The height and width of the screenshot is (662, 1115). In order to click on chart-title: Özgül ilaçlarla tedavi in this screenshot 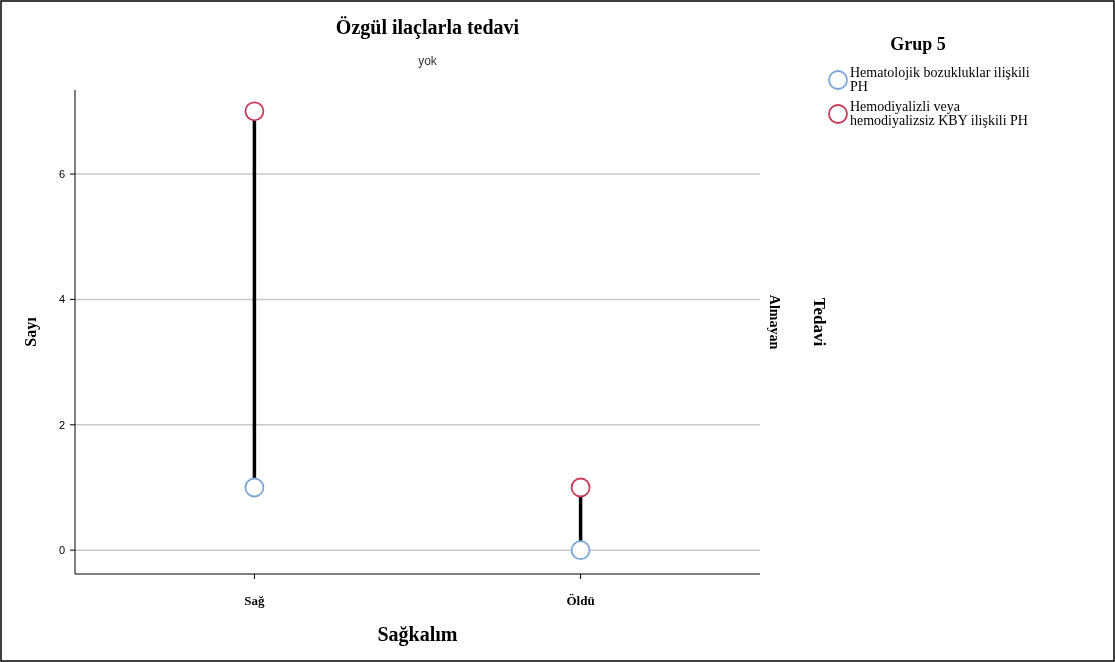, I will do `click(427, 27)`.